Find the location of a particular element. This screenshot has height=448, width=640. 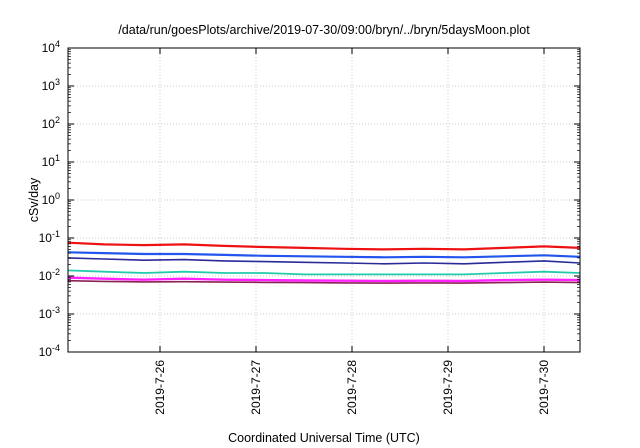

y-tick-label: 10³ is located at coordinates (51, 85).